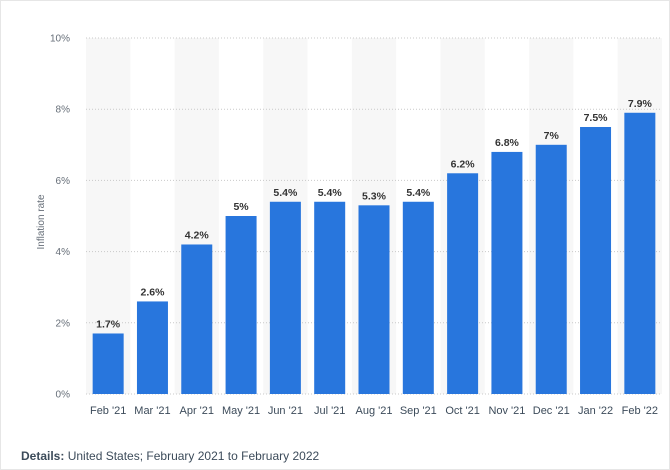 The image size is (670, 470). What do you see at coordinates (60, 39) in the screenshot?
I see `y-tick-label: 10%` at bounding box center [60, 39].